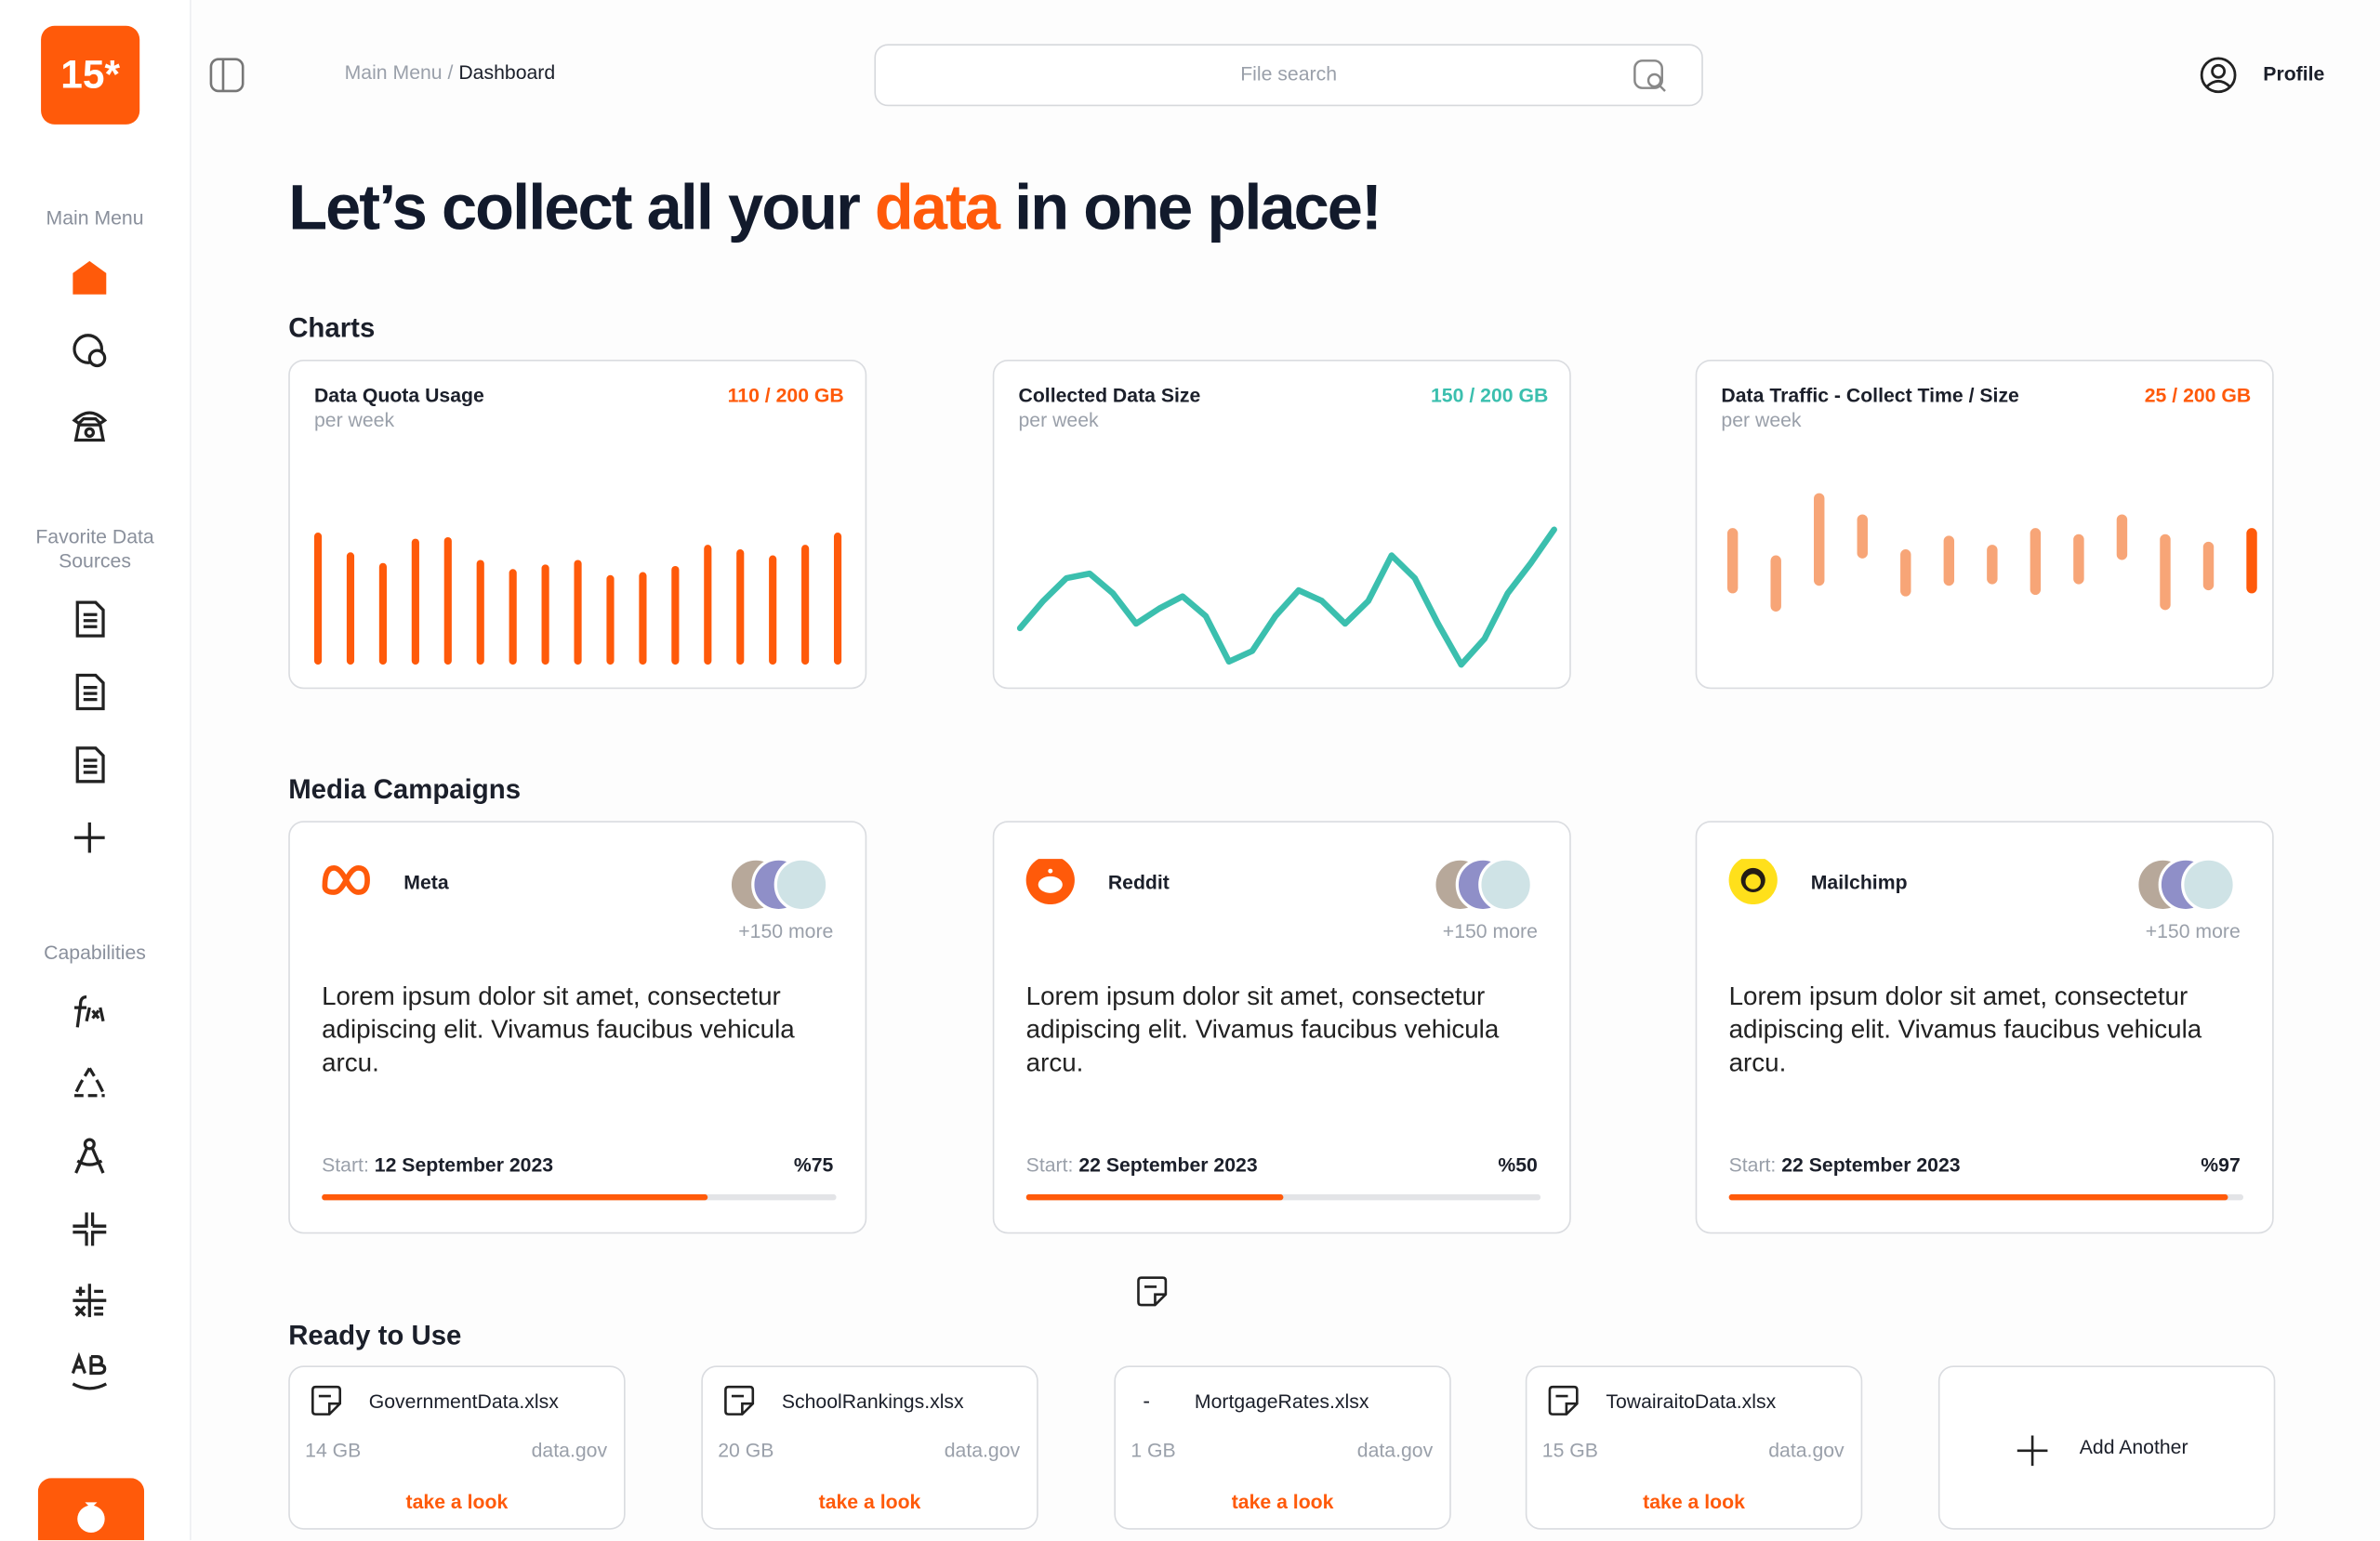 The width and height of the screenshot is (2380, 1541). What do you see at coordinates (94, 548) in the screenshot?
I see `section-label: Favorite Data Sources` at bounding box center [94, 548].